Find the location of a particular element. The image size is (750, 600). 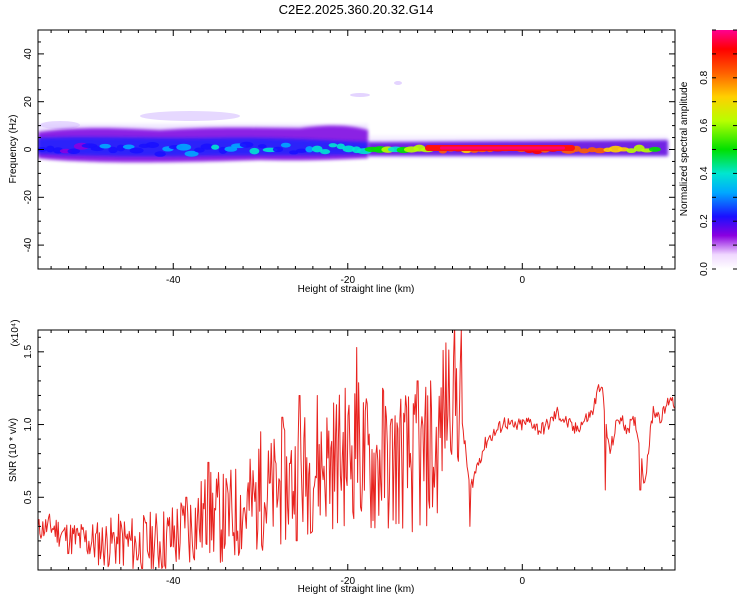

y-tick-label: -20 is located at coordinates (28, 197).